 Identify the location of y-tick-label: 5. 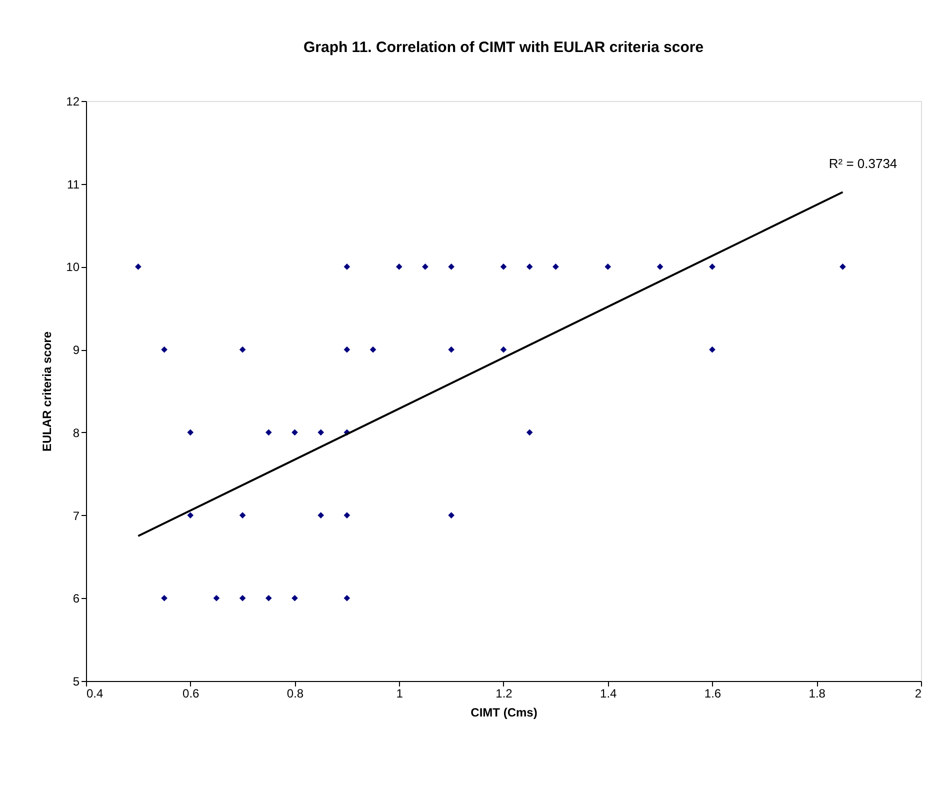
(76, 681).